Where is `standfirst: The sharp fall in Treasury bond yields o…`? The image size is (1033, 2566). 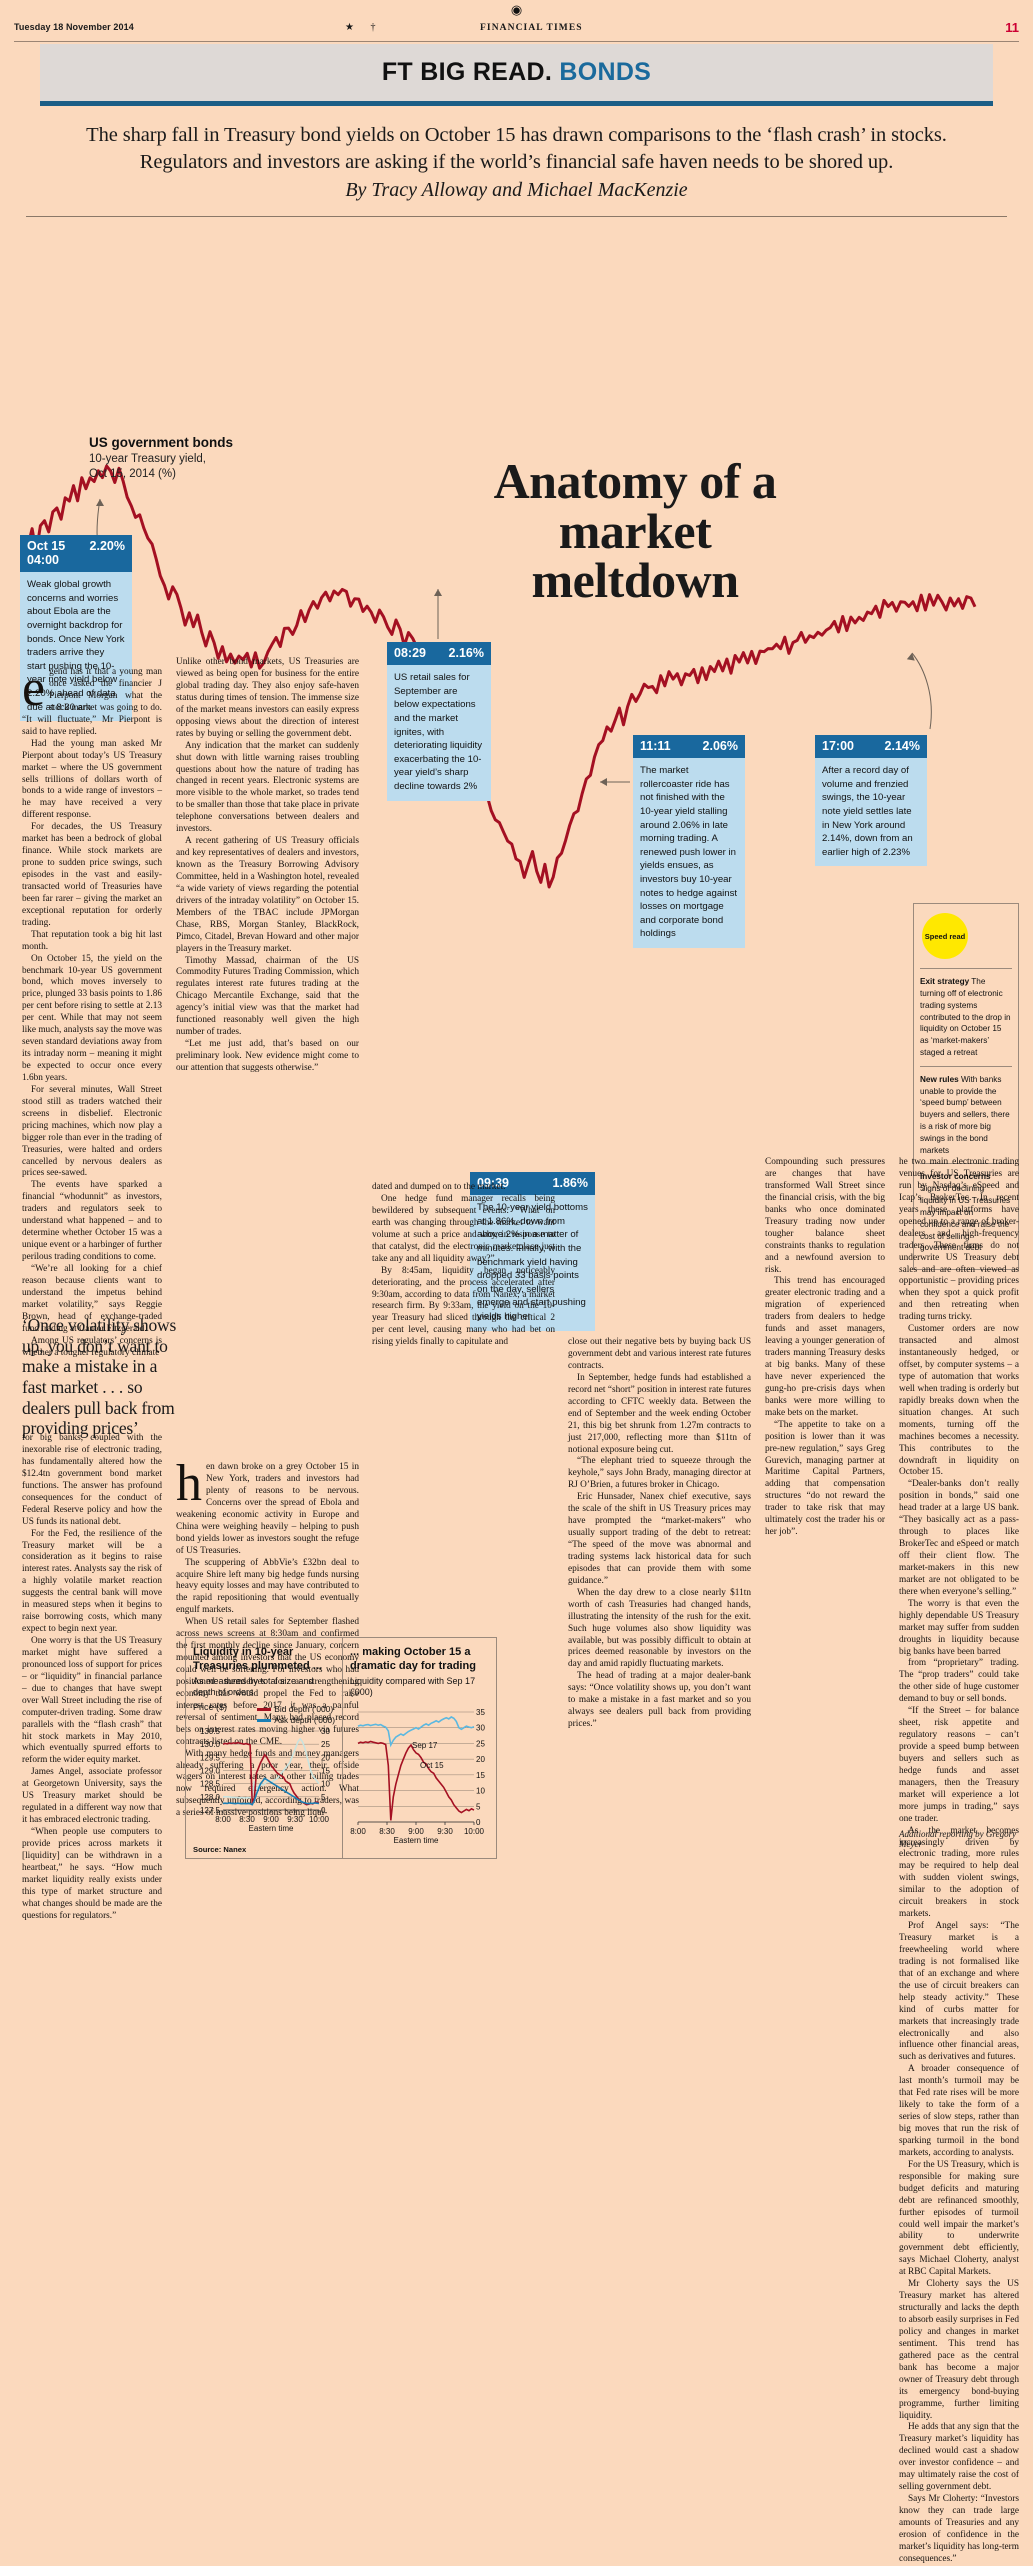
standfirst: The sharp fall in Treasury bond yields o… is located at coordinates (517, 162).